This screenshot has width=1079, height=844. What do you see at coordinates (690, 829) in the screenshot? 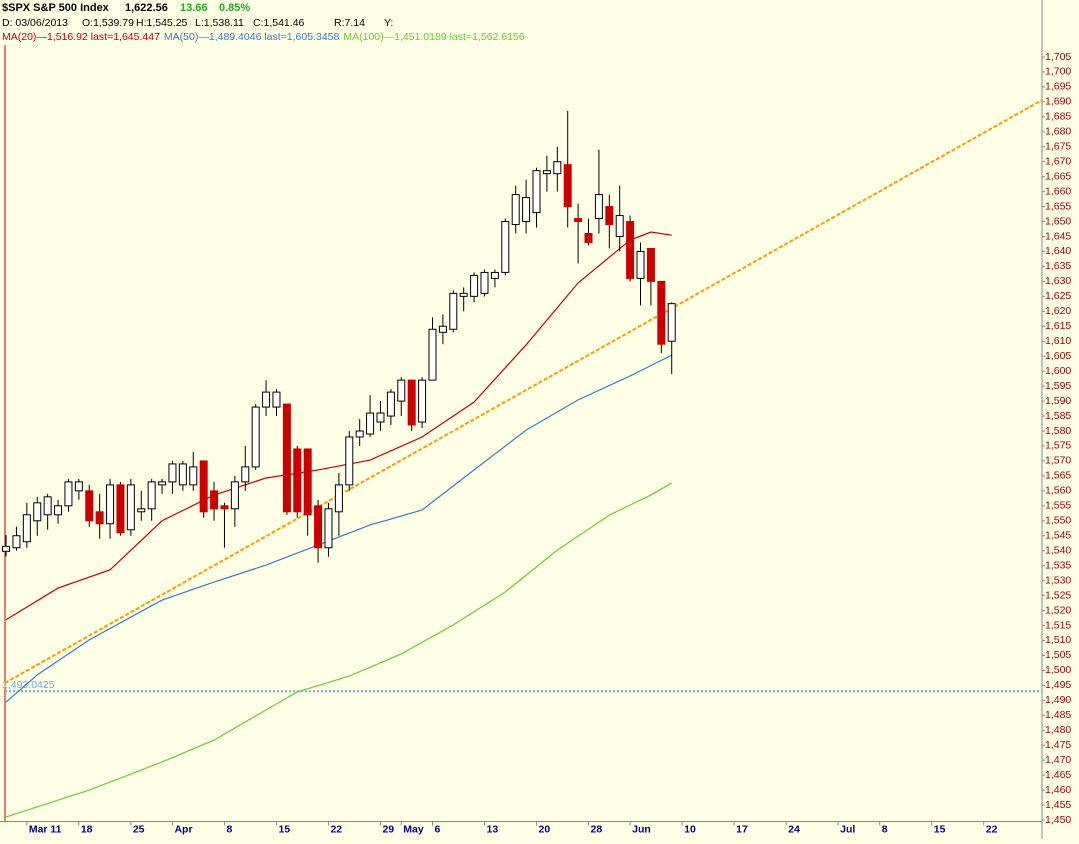
I see `x-tick-label: 10` at bounding box center [690, 829].